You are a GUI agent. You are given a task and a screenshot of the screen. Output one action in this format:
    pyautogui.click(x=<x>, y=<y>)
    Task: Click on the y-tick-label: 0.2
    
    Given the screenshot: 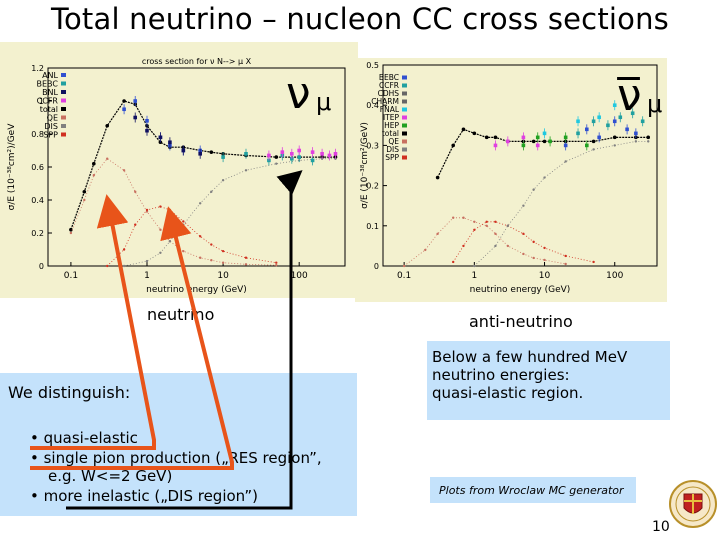 What is the action you would take?
    pyautogui.click(x=37, y=233)
    